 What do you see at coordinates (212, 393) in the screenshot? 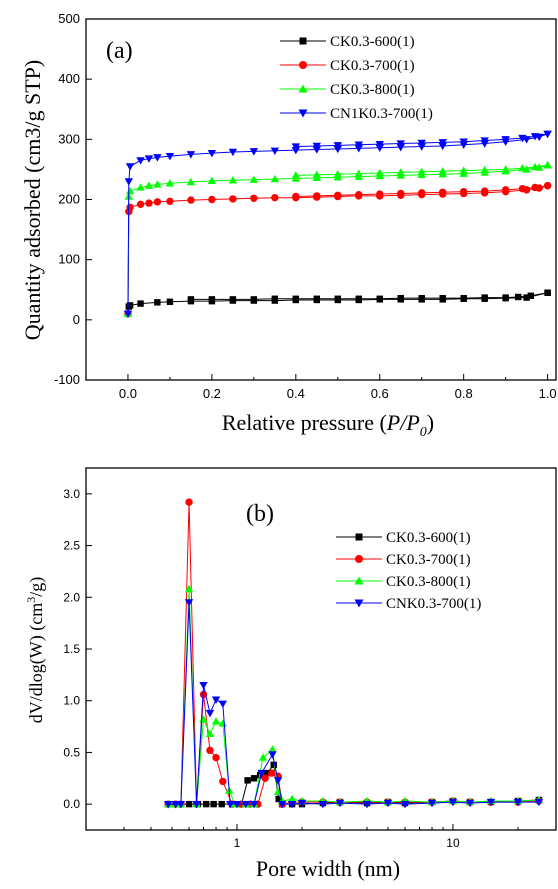
I see `x-tick-label: 0.2` at bounding box center [212, 393].